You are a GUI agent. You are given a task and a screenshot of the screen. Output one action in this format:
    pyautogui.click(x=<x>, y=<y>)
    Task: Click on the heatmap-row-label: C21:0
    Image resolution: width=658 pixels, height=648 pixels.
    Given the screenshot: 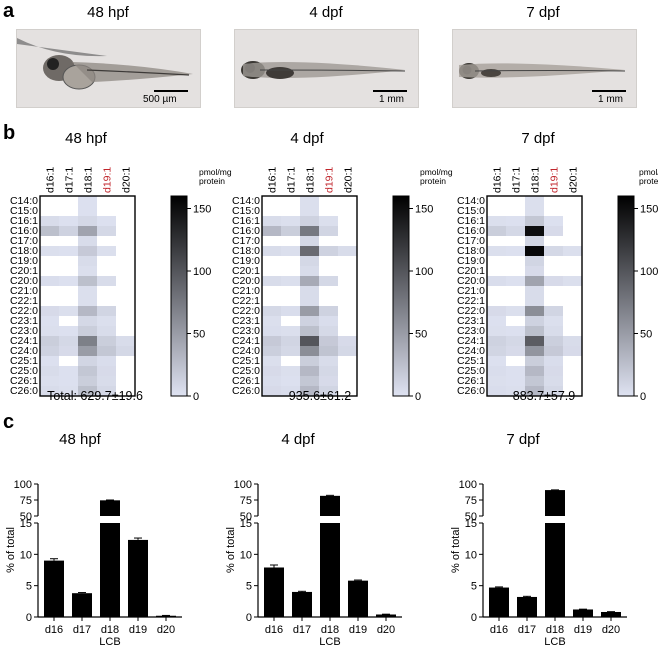 What is the action you would take?
    pyautogui.click(x=471, y=291)
    